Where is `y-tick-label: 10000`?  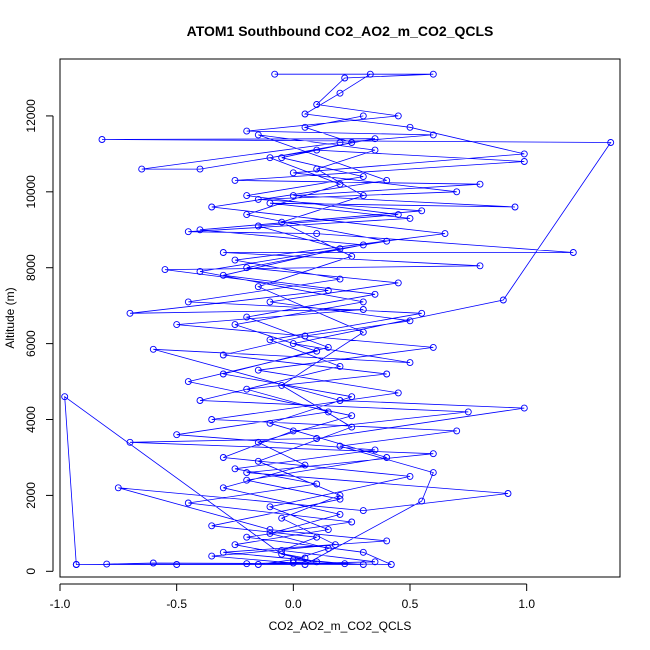
y-tick-label: 10000 is located at coordinates (31, 192).